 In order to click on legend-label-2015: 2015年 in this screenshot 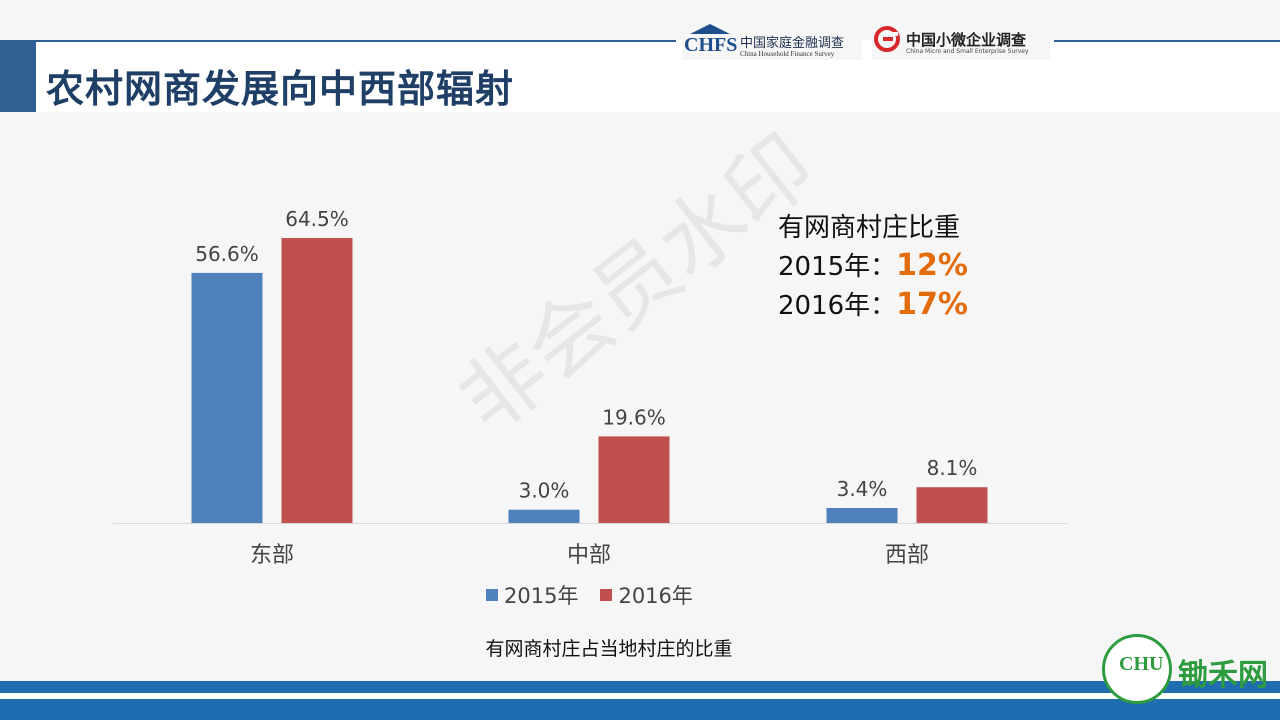, I will do `click(541, 596)`.